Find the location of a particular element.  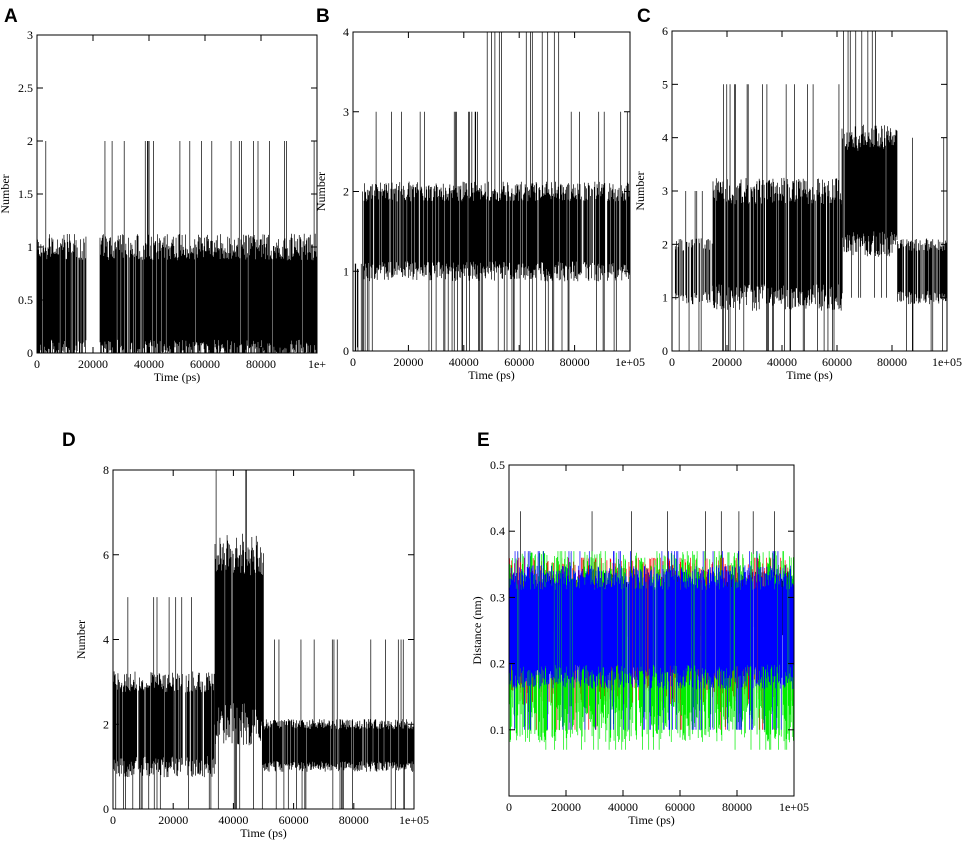

x-tick-label-e: 80000 is located at coordinates (737, 807).